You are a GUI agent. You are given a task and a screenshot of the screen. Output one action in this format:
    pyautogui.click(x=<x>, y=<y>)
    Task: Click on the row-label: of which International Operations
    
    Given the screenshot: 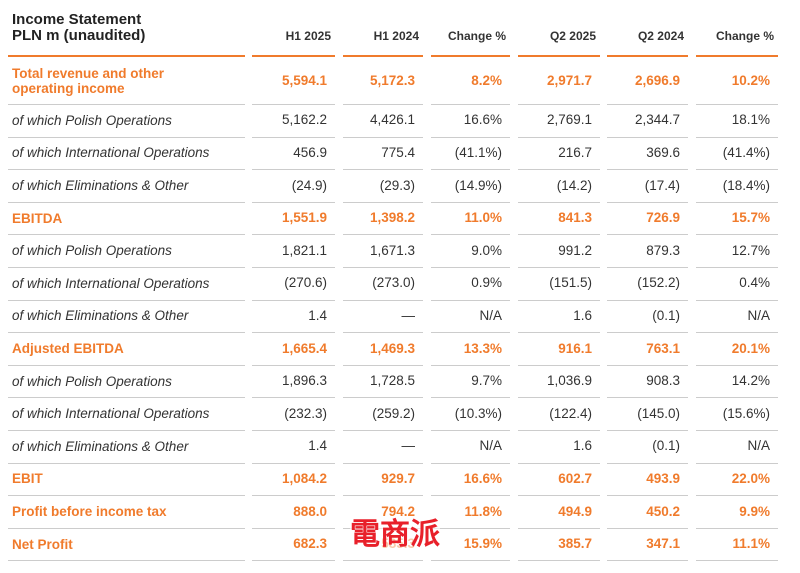 What is the action you would take?
    pyautogui.click(x=111, y=414)
    